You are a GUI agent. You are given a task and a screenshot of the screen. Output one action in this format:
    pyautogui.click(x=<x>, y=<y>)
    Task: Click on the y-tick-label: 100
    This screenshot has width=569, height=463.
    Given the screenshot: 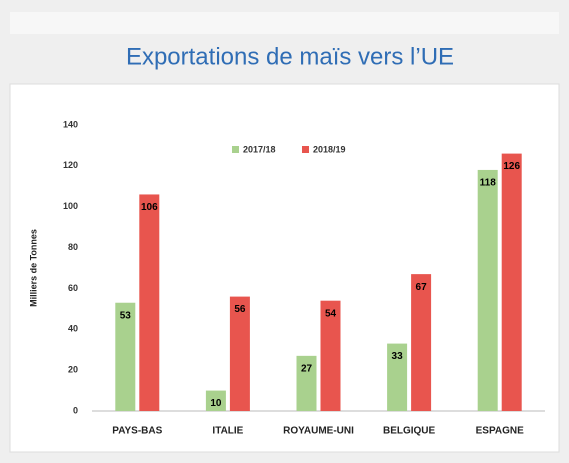 What is the action you would take?
    pyautogui.click(x=70, y=206)
    